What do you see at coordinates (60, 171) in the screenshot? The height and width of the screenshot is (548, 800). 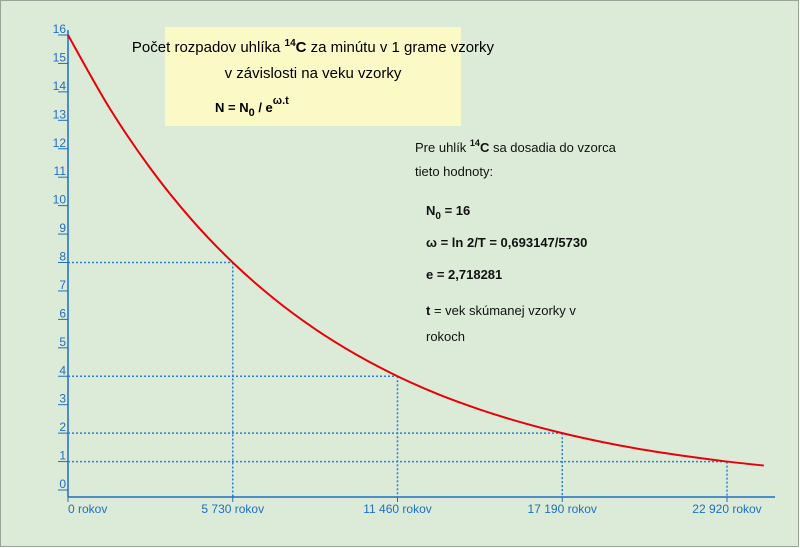 I see `y-tick-label: 11` at bounding box center [60, 171].